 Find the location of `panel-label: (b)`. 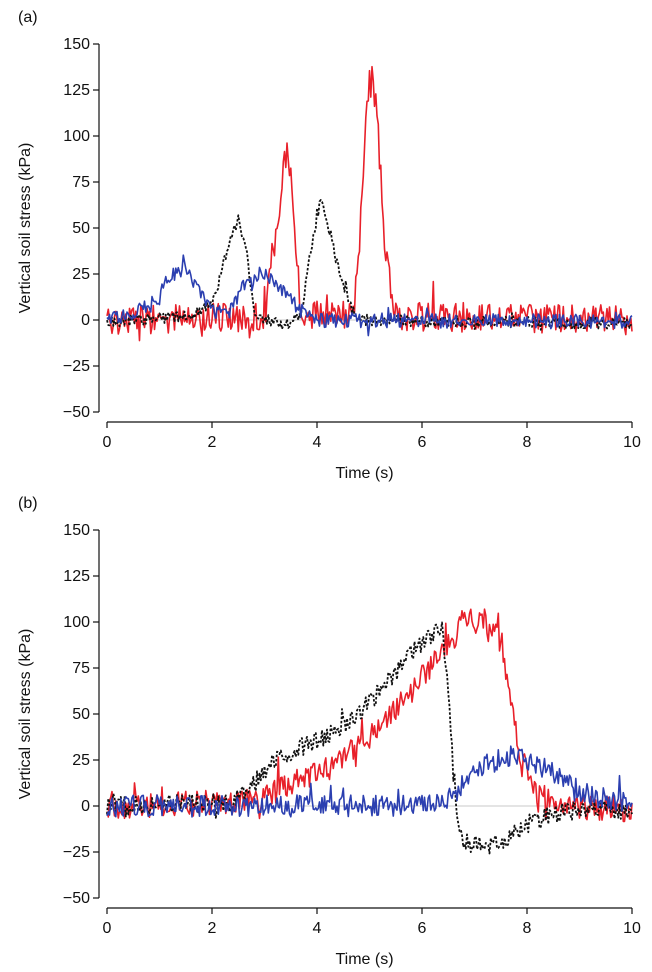

panel-label: (b) is located at coordinates (28, 503).